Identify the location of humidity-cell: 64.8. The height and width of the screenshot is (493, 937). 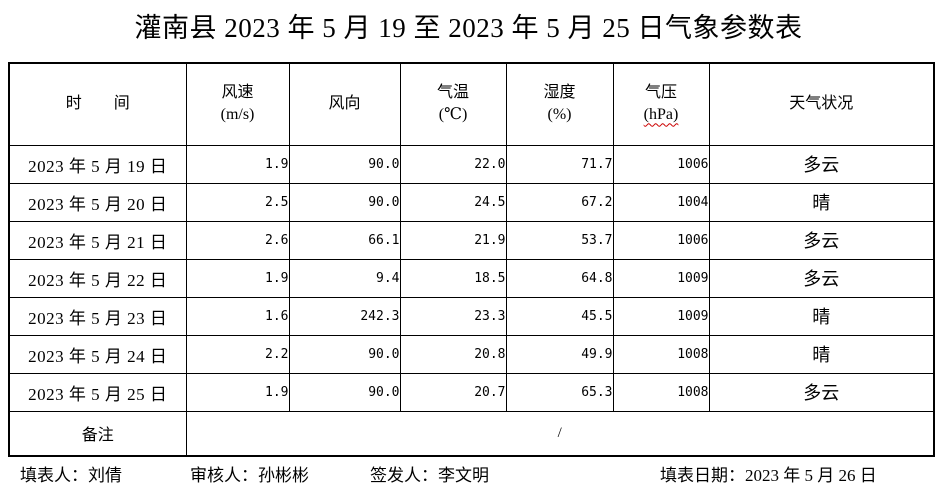
(559, 278).